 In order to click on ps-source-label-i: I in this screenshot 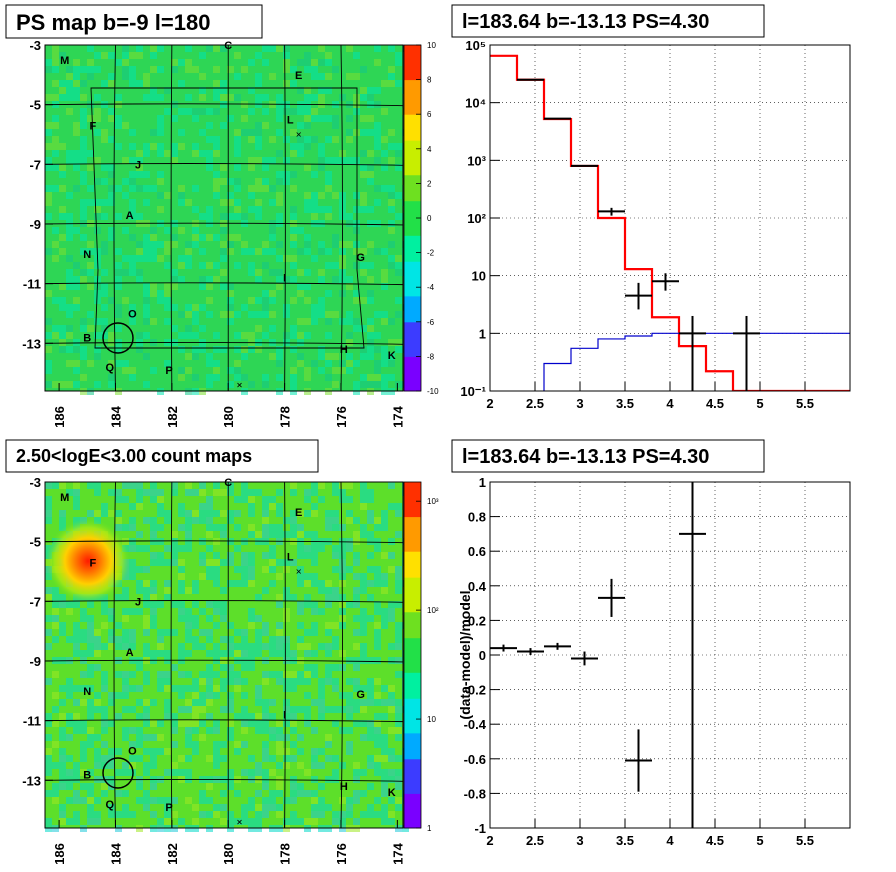, I will do `click(284, 279)`.